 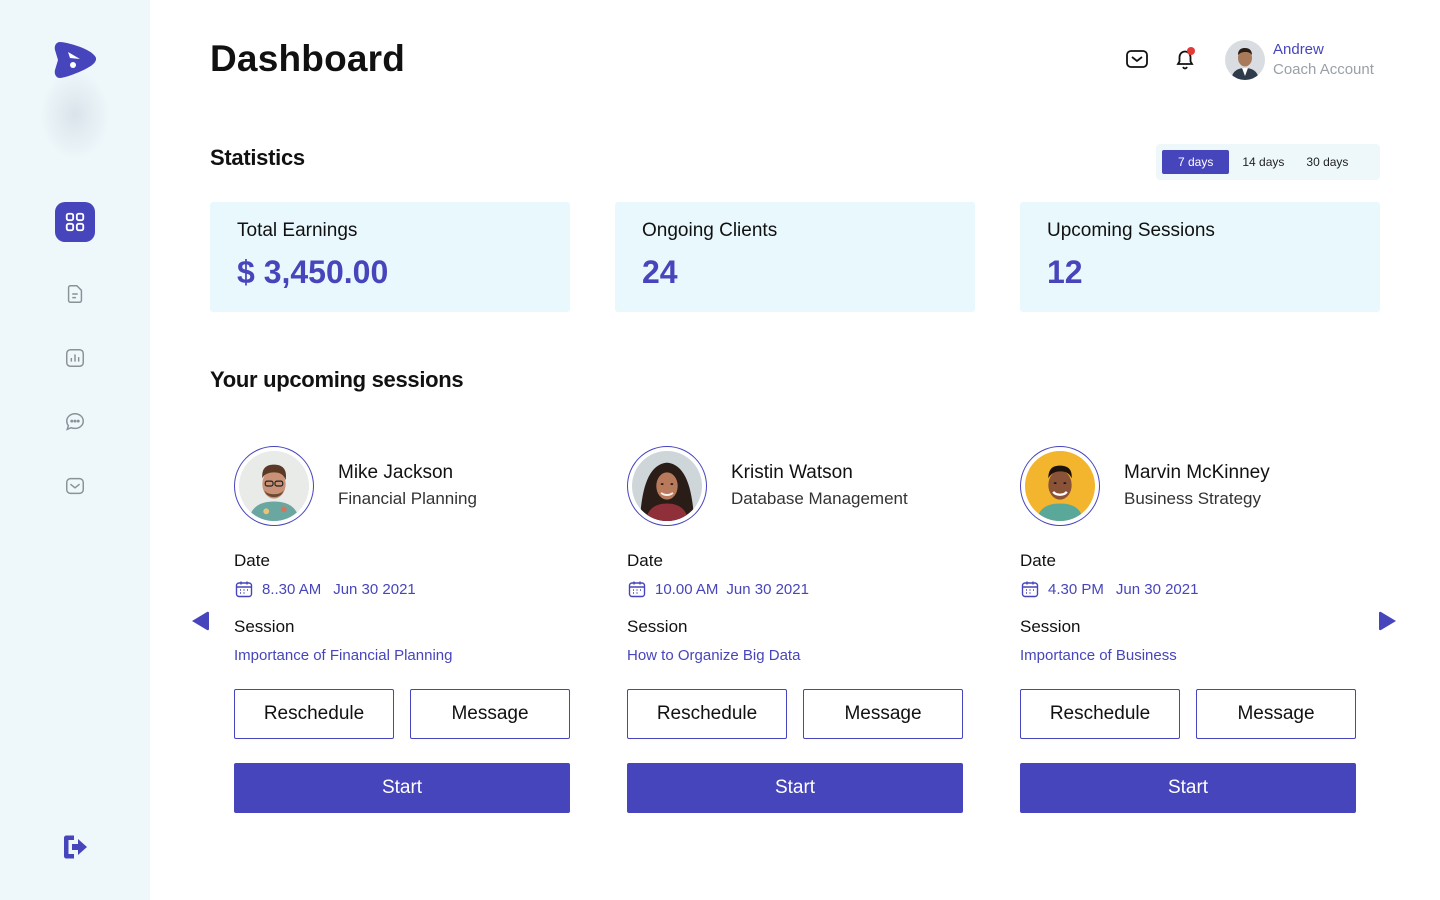 I want to click on logout-icon, so click(x=75, y=847).